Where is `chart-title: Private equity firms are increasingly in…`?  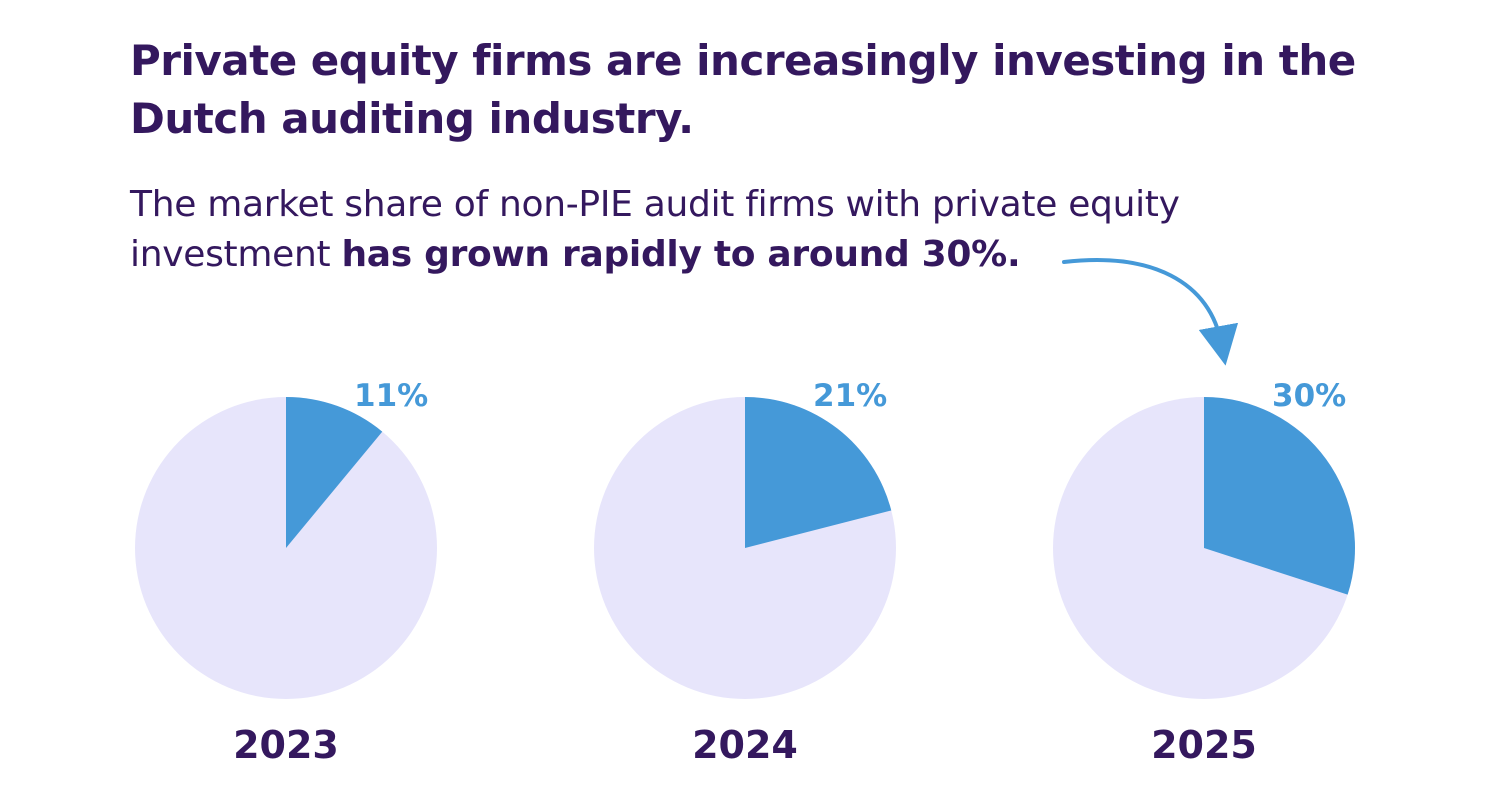
chart-title: Private equity firms are increasingly in… is located at coordinates (743, 89).